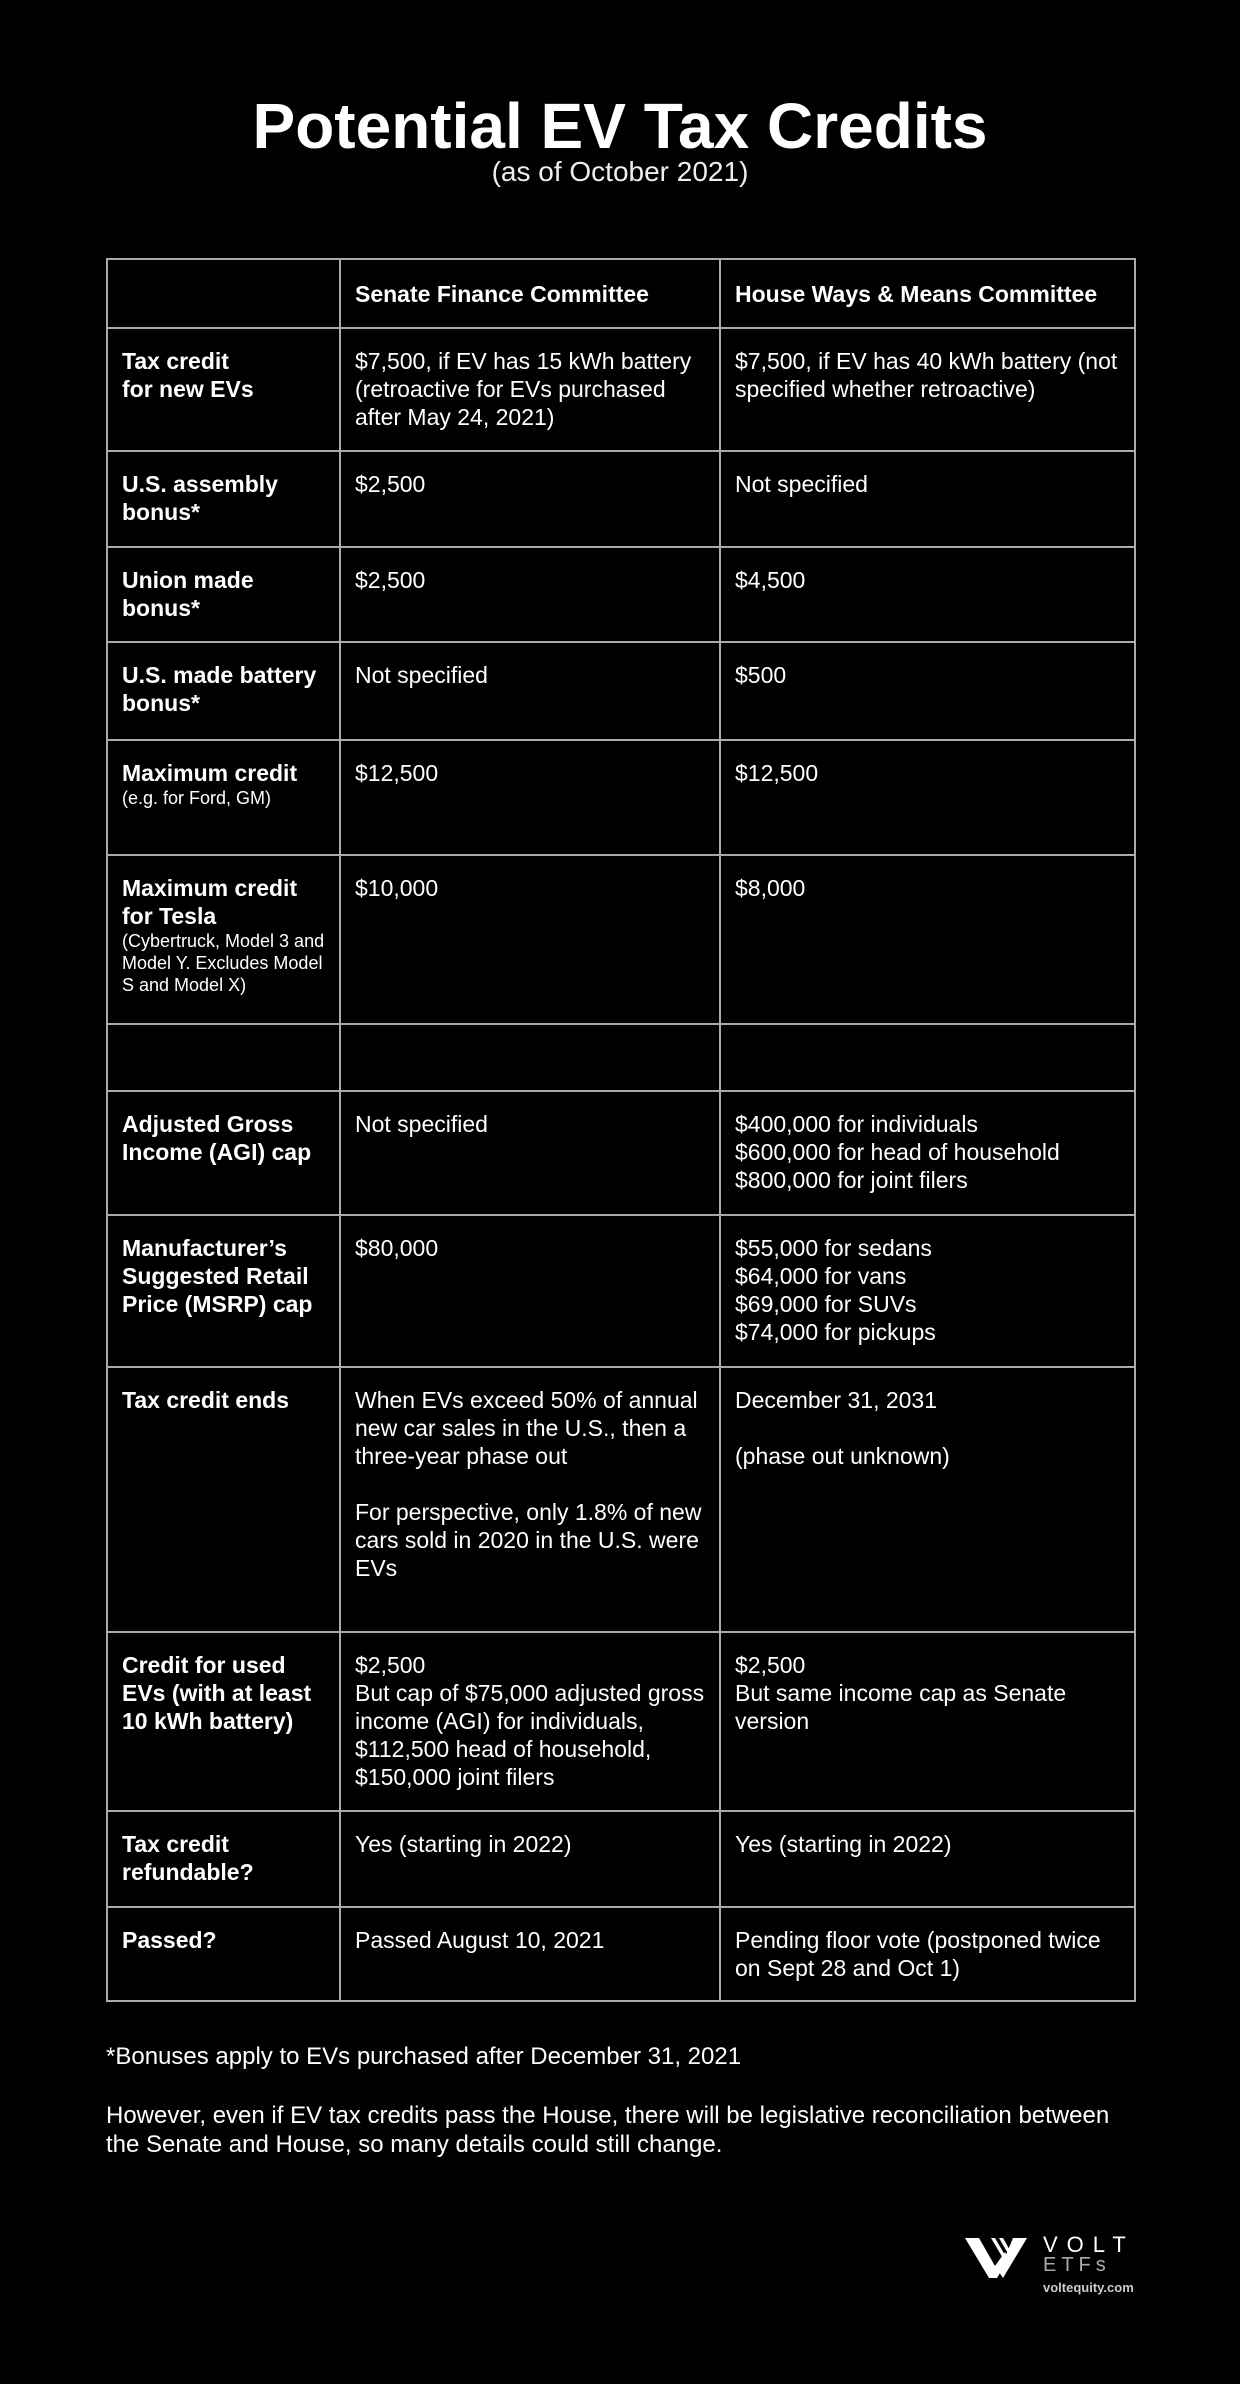 Image resolution: width=1240 pixels, height=2384 pixels. I want to click on header-senate: Senate Finance Committee, so click(530, 293).